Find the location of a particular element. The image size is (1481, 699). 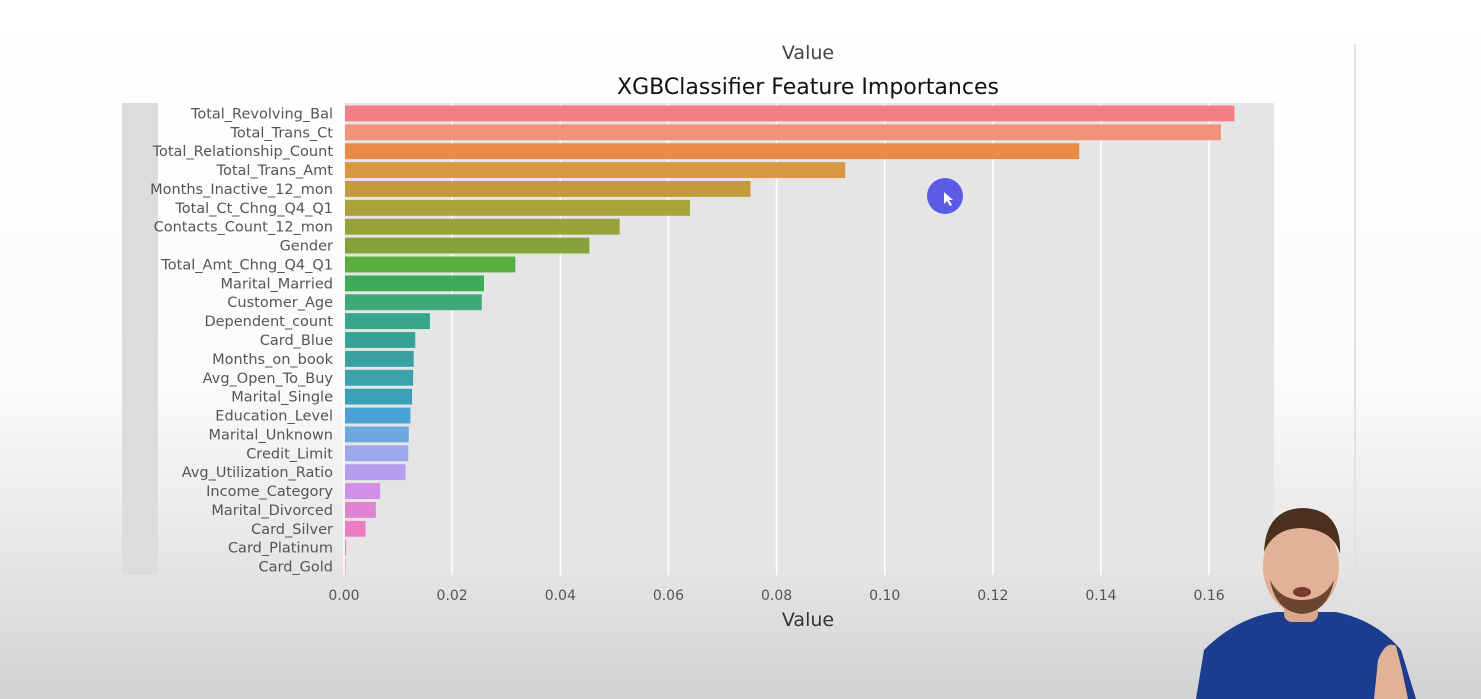

bar-total-amt-chng-q4-q1 is located at coordinates (430, 264).